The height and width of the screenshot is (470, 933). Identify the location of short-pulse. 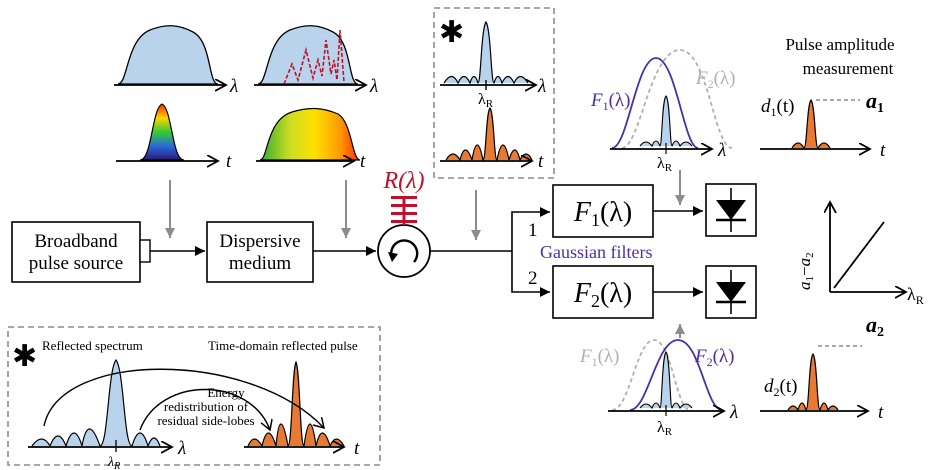
(162, 132).